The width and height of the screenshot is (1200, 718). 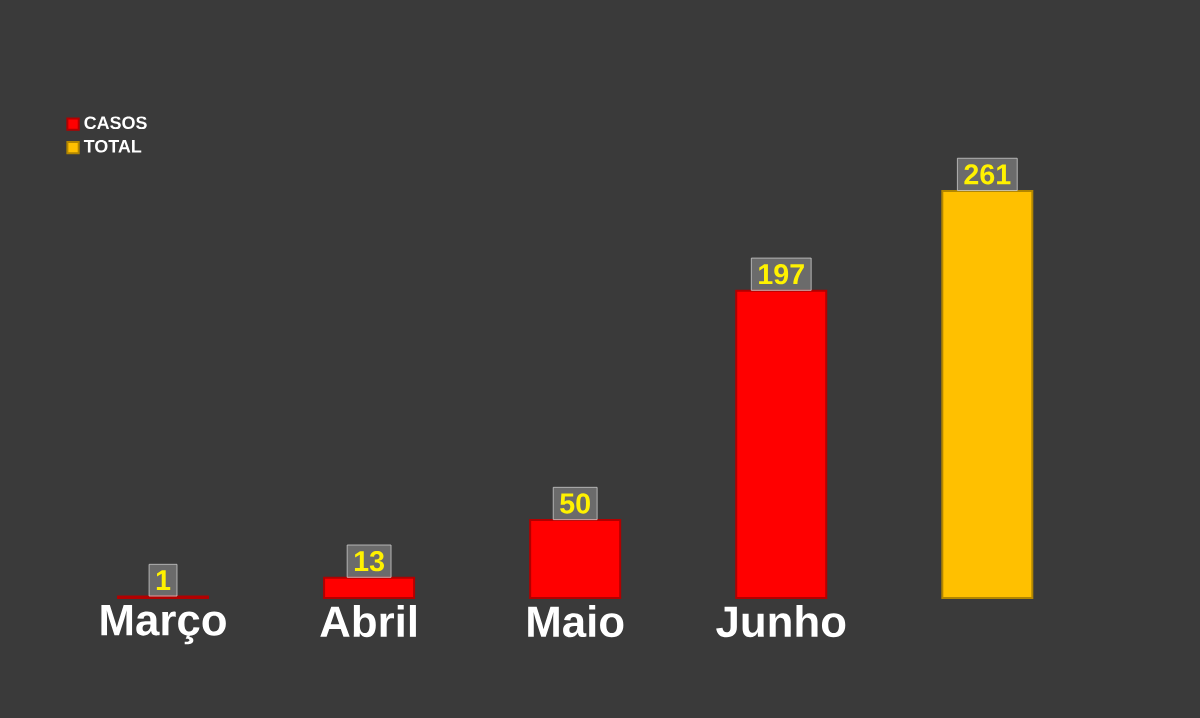 What do you see at coordinates (112, 146) in the screenshot?
I see `legend-label: TOTAL` at bounding box center [112, 146].